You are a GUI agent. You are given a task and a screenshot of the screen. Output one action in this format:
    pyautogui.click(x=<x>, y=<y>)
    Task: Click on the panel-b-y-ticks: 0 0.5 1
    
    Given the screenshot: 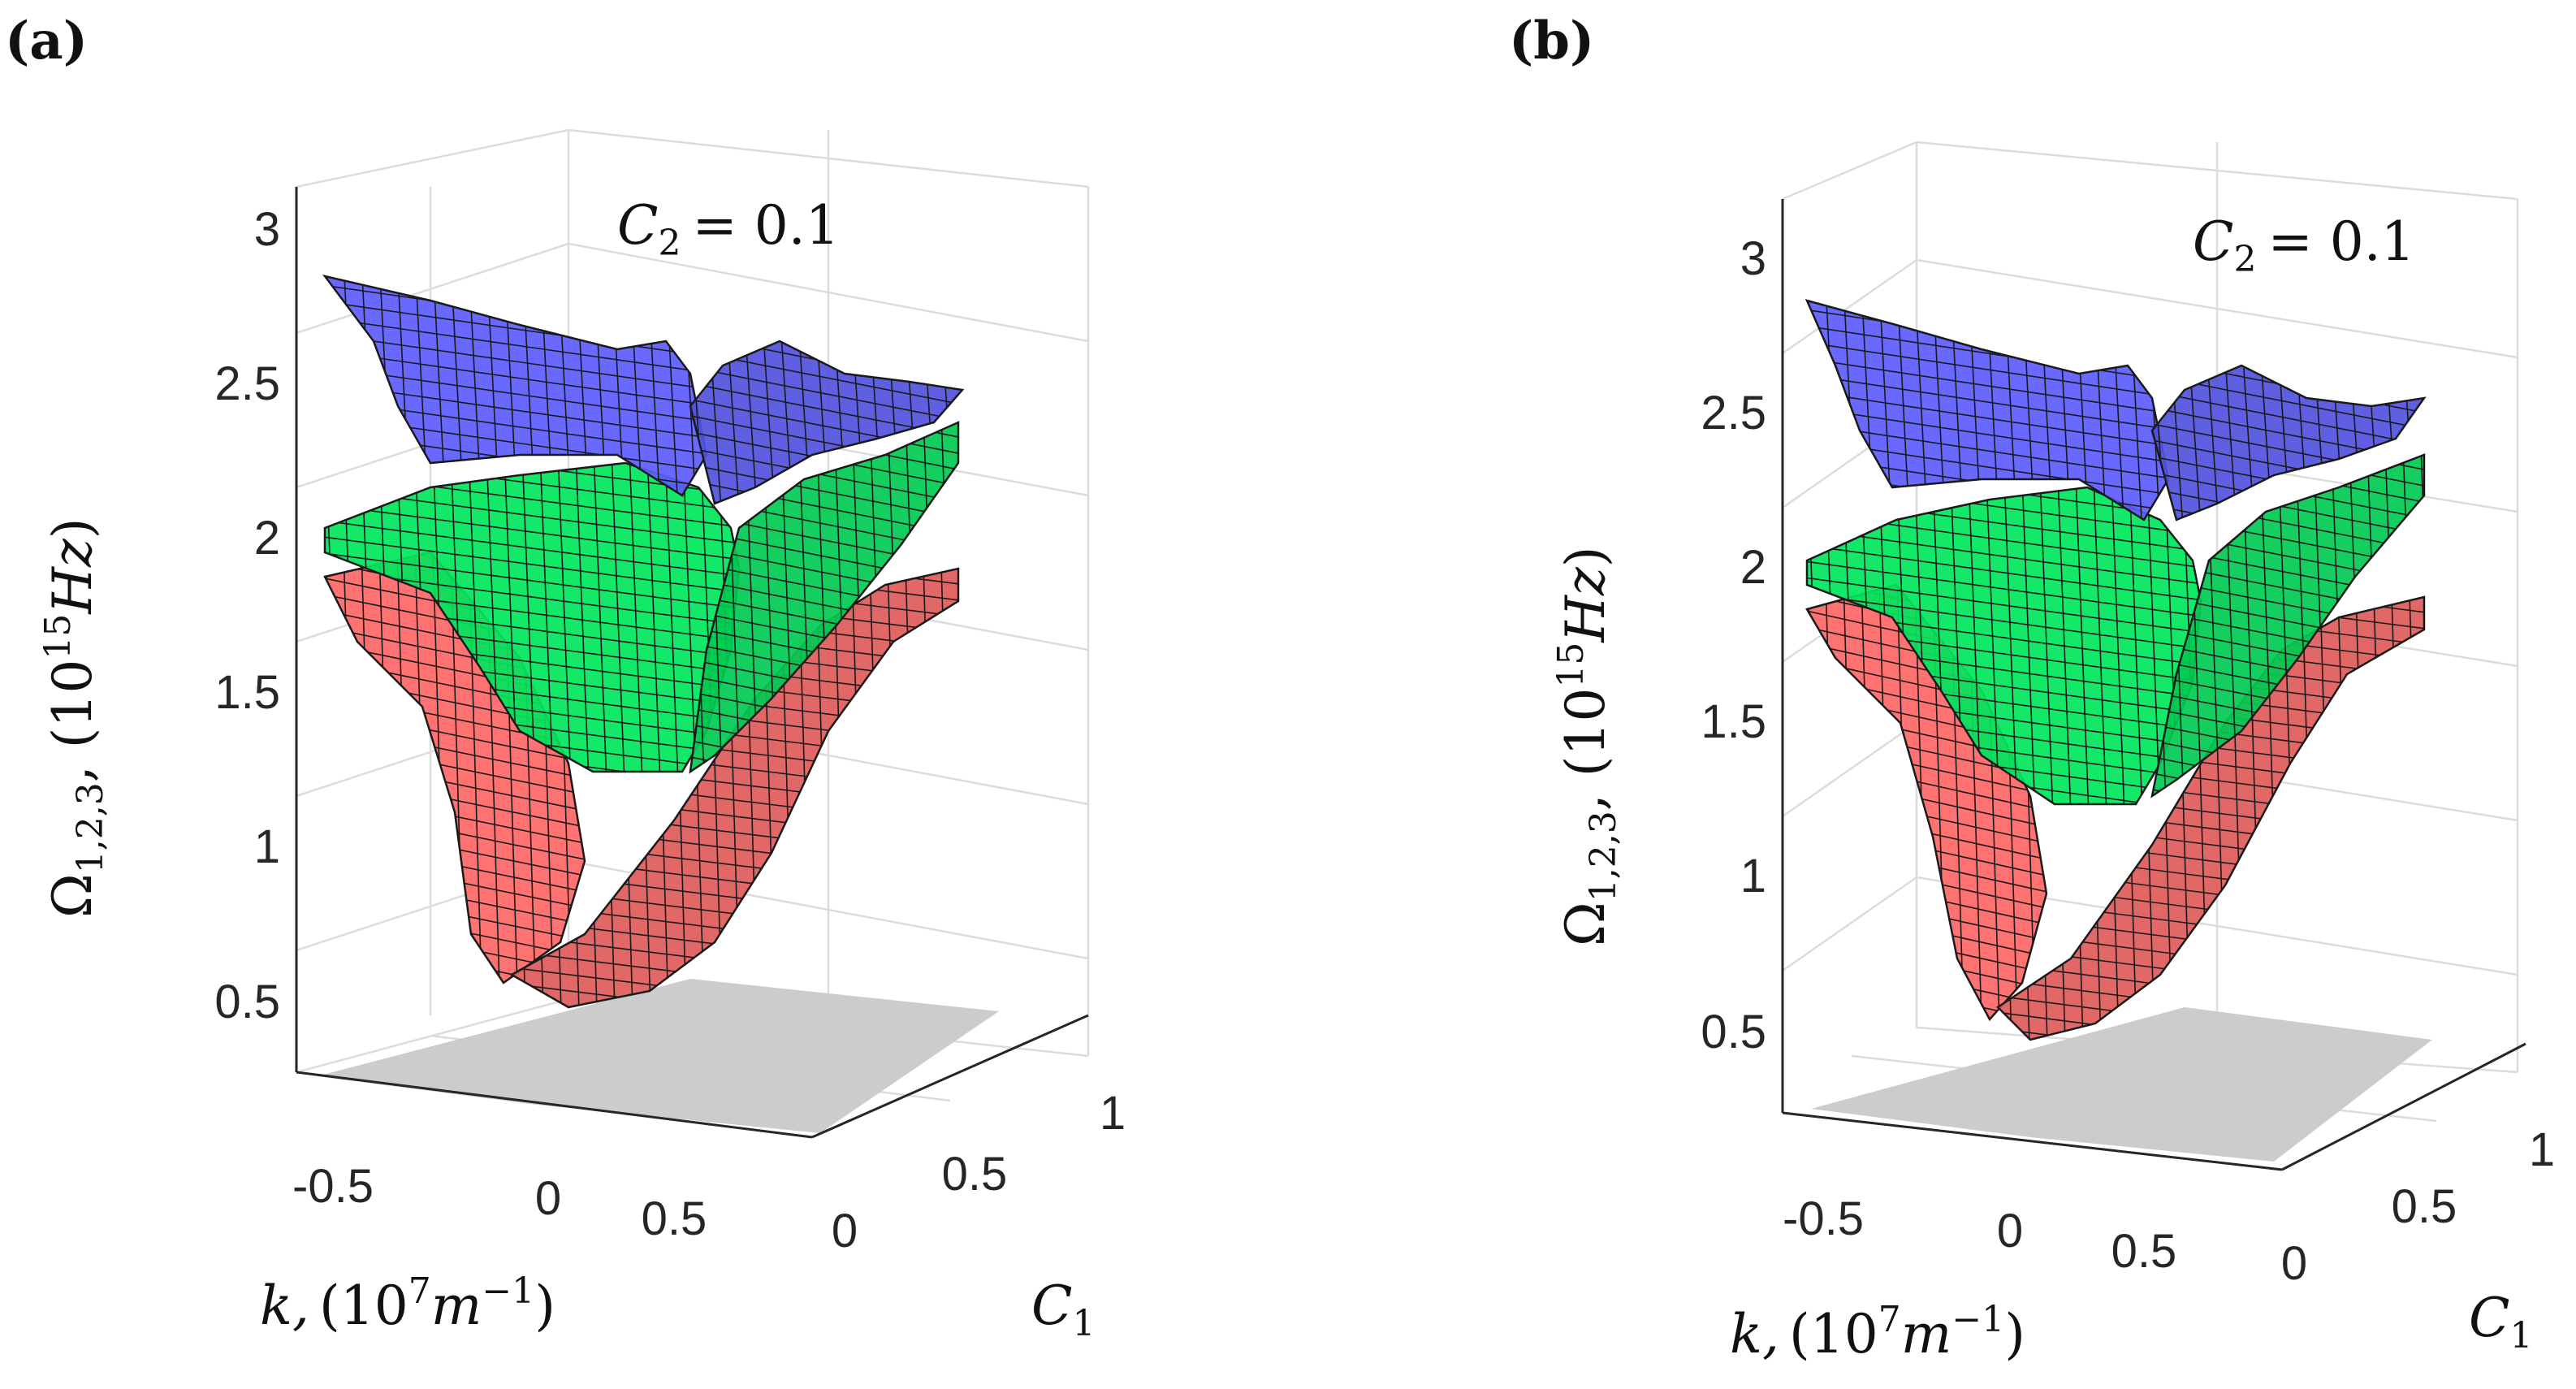 What is the action you would take?
    pyautogui.click(x=2418, y=1206)
    